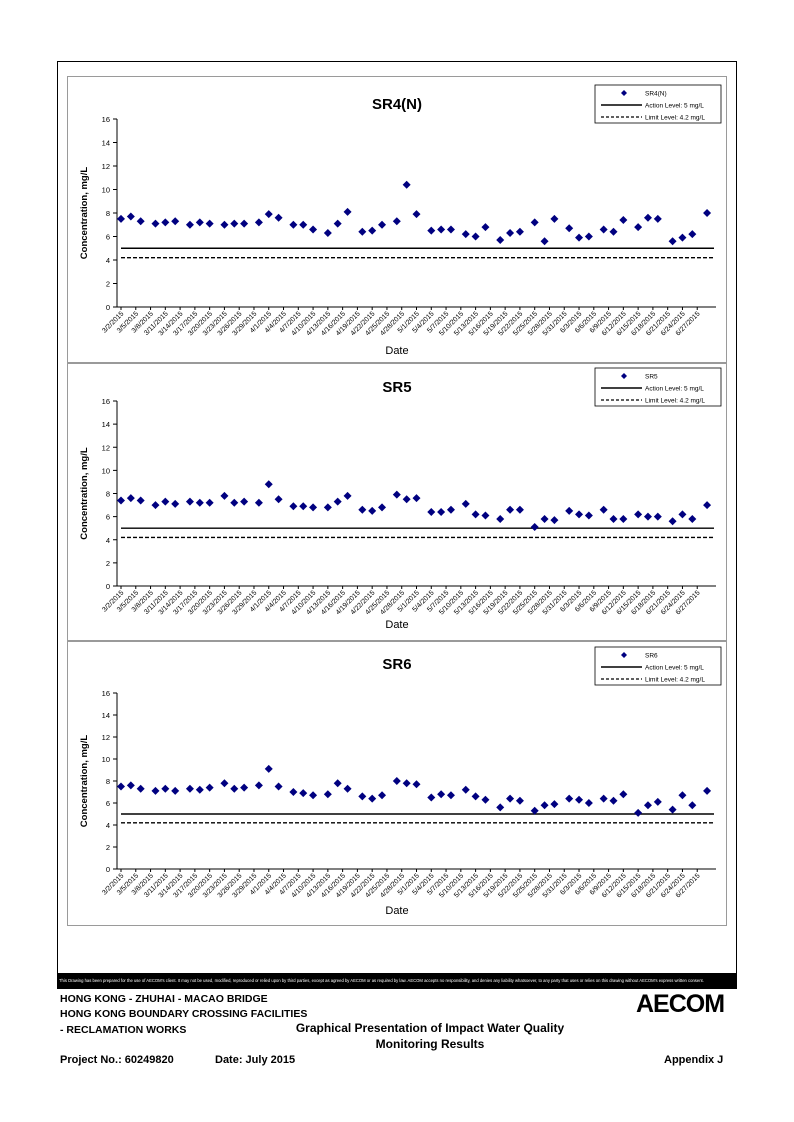  I want to click on legend-label-series: SR5, so click(651, 377).